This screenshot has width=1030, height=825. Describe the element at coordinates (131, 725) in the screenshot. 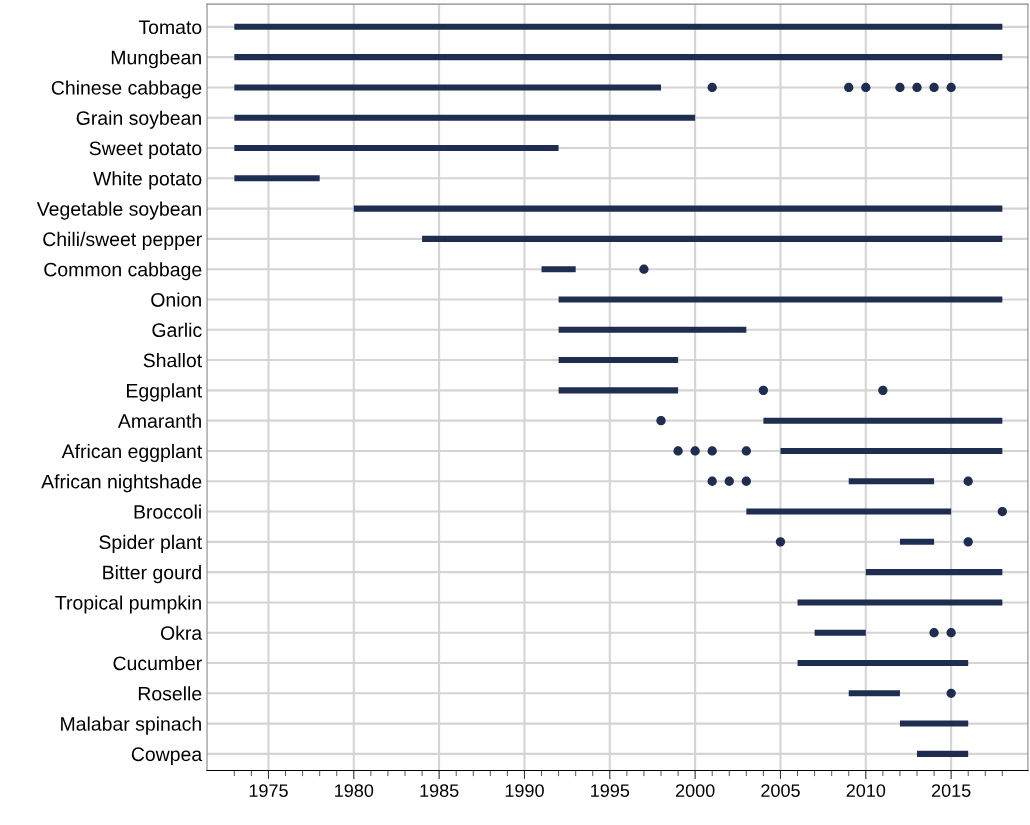

I see `y-tick-label: Malabar spinach` at that location.